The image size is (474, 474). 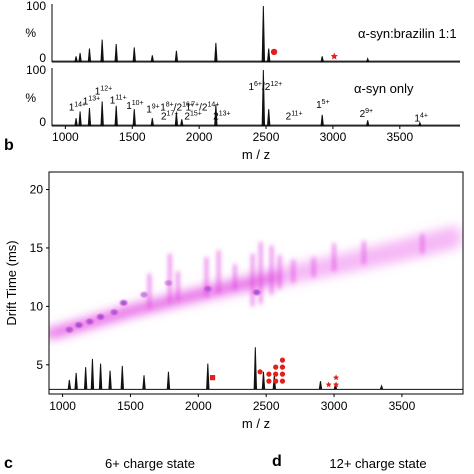 What do you see at coordinates (199, 137) in the screenshot?
I see `spectrum-only-xtick-2: 2000` at bounding box center [199, 137].